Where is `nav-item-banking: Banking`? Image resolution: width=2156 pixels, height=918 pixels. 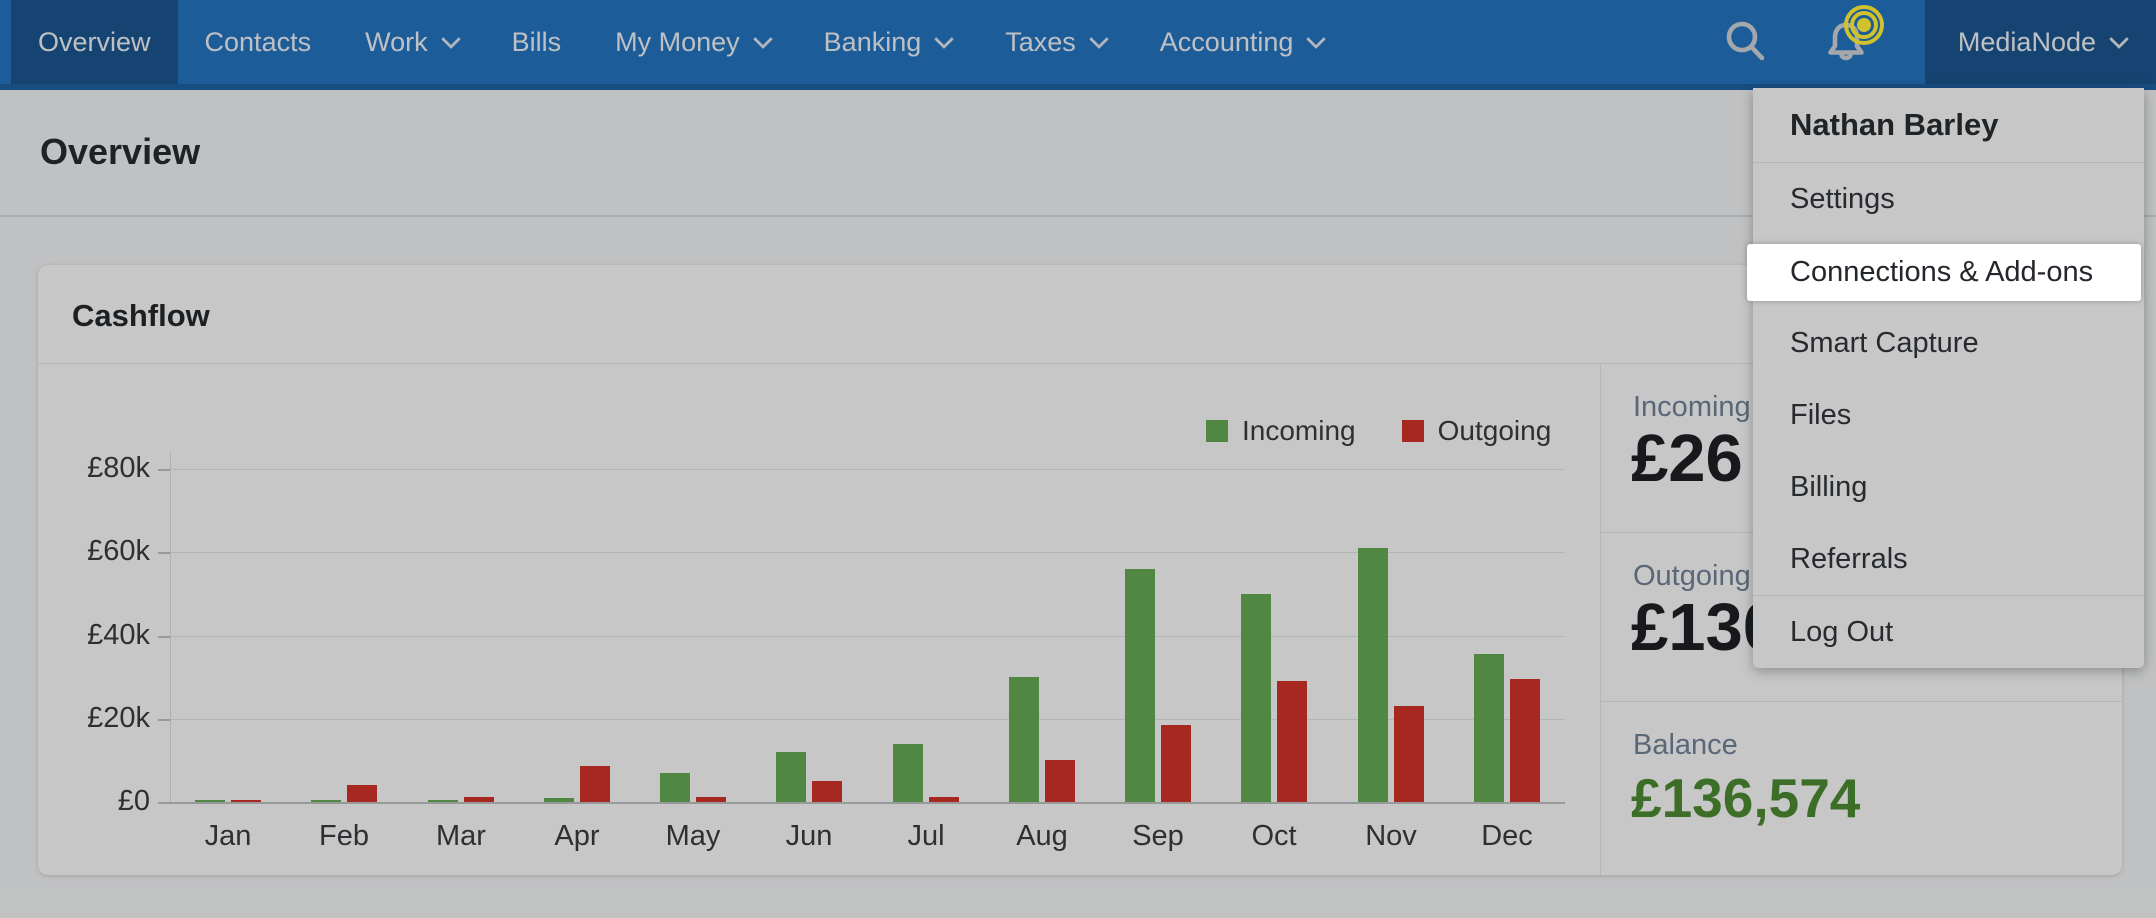
nav-item-banking: Banking is located at coordinates (888, 42).